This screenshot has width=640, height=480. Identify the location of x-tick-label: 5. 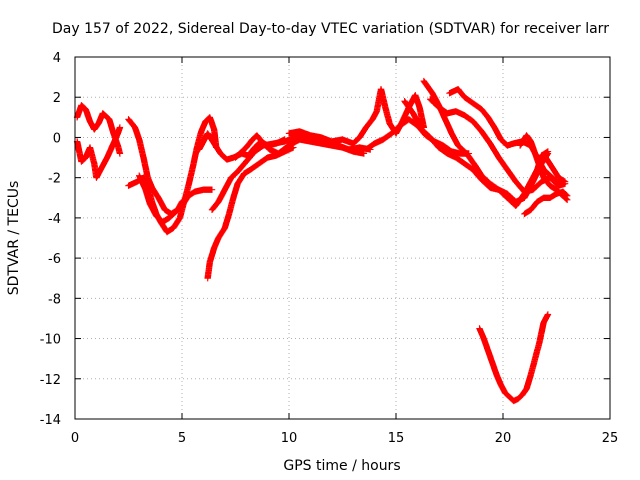
(182, 438).